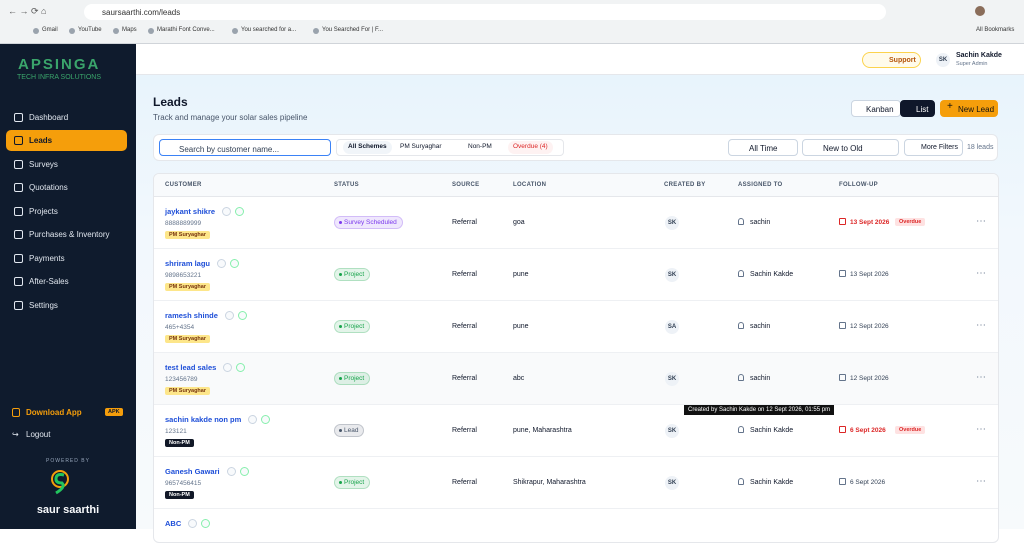  Describe the element at coordinates (183, 185) in the screenshot. I see `column-header: CUSTOMER` at that location.